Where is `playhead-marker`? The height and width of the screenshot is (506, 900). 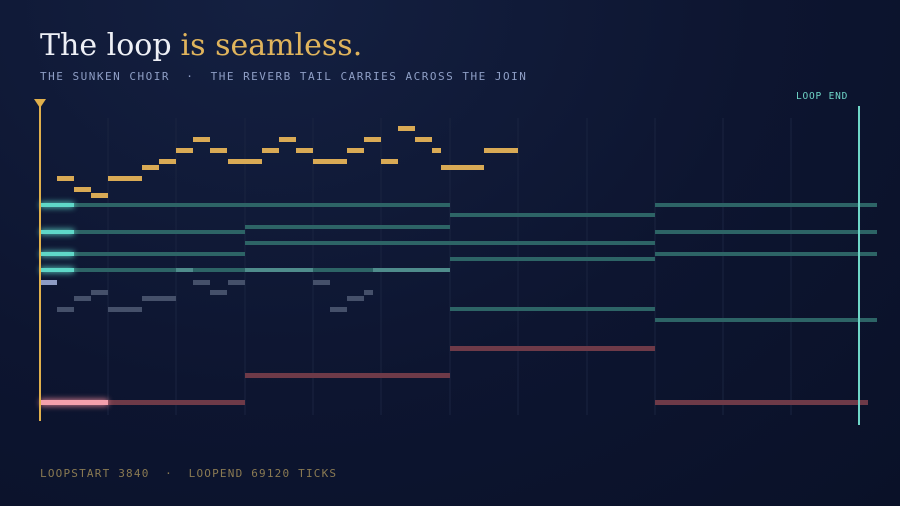
playhead-marker is located at coordinates (40, 103).